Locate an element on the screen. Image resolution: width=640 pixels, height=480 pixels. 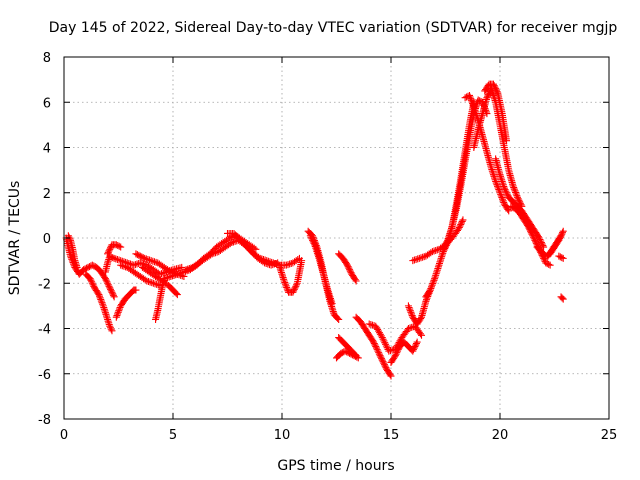
x-tick-label: 20 is located at coordinates (500, 435).